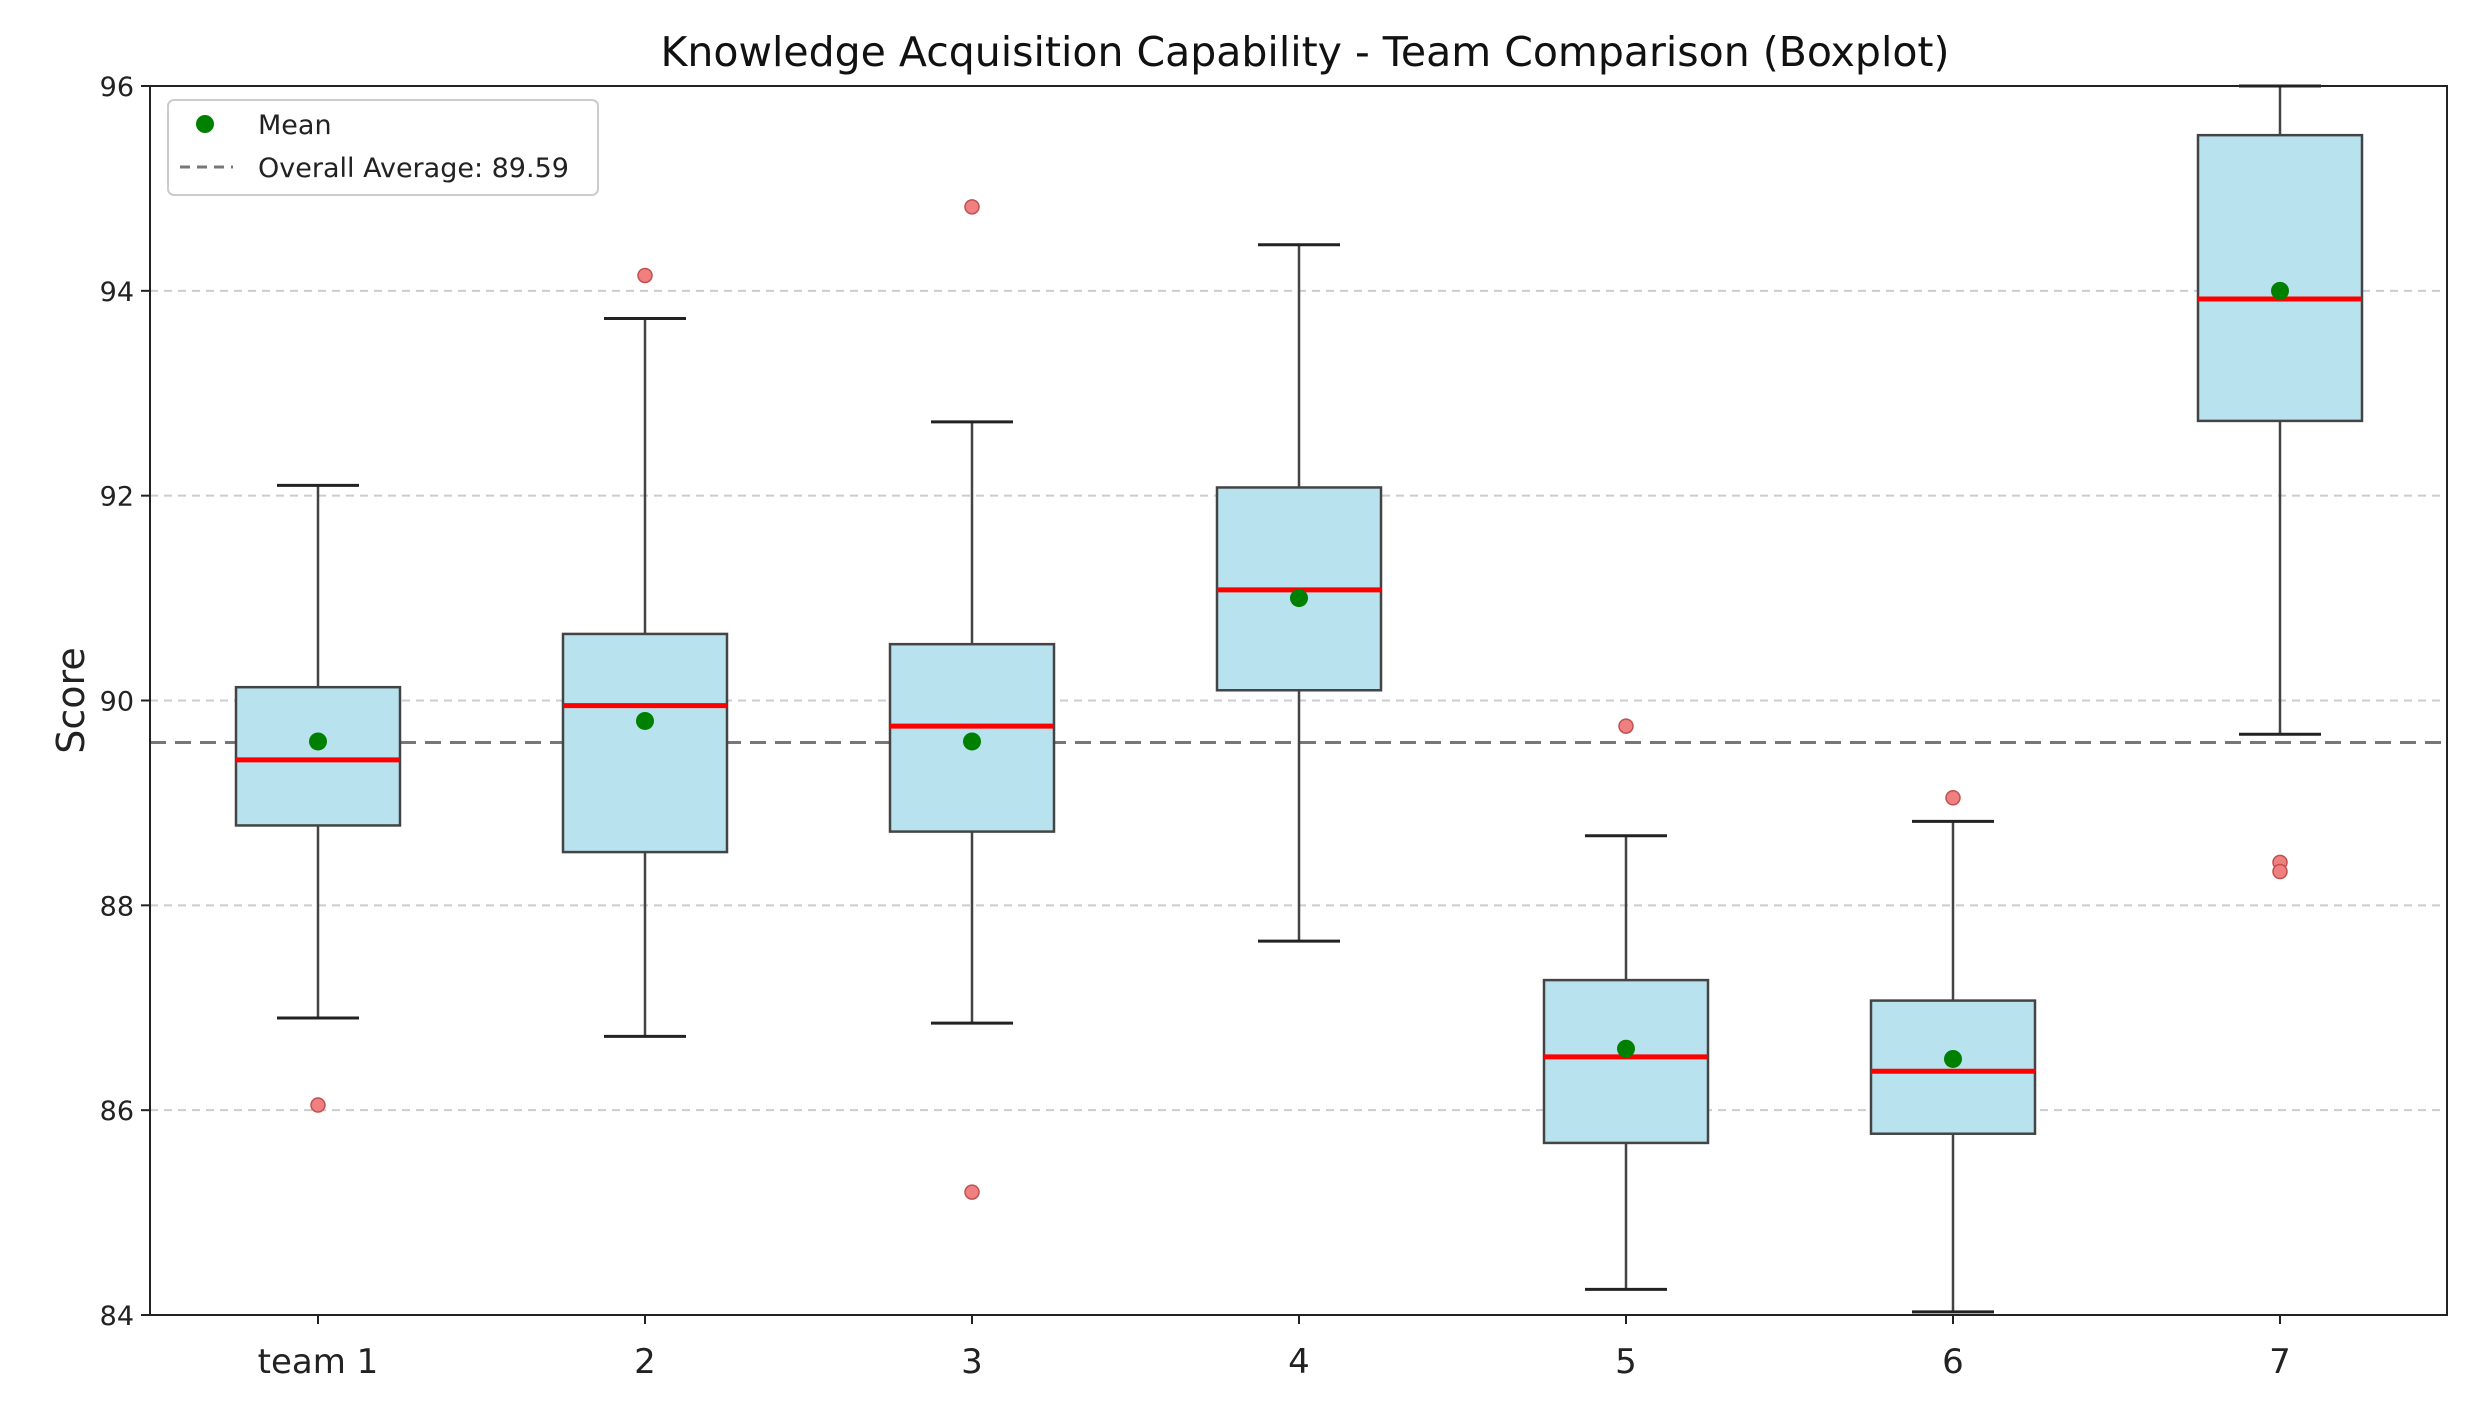 The width and height of the screenshot is (2479, 1419). What do you see at coordinates (972, 1362) in the screenshot?
I see `x-tick-label-3: 3` at bounding box center [972, 1362].